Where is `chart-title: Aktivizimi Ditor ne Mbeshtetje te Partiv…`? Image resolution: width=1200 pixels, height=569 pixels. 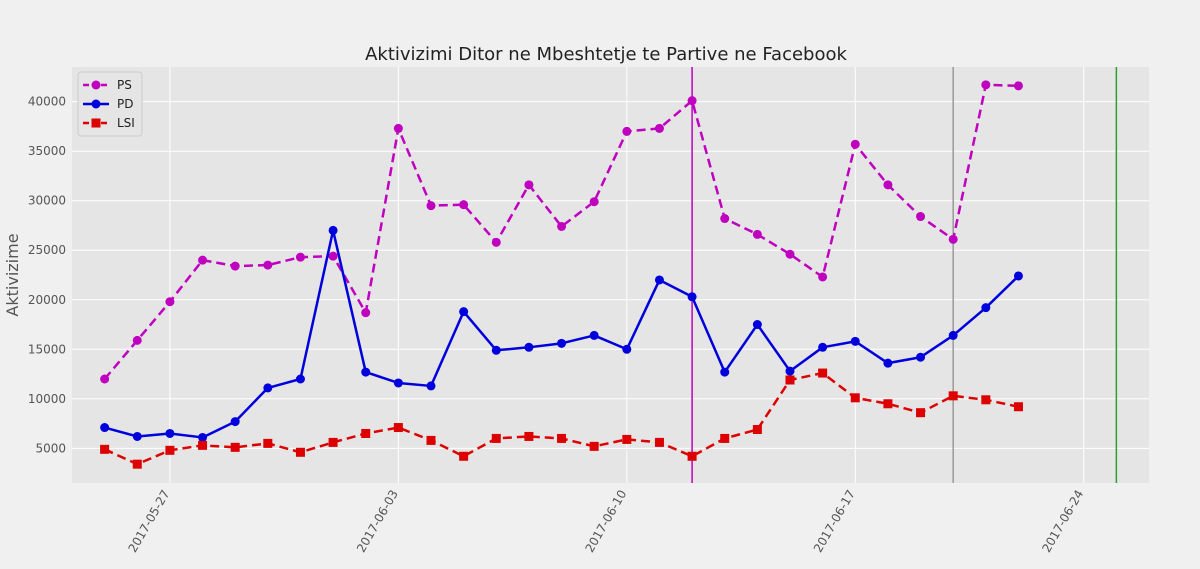 chart-title: Aktivizimi Ditor ne Mbeshtetje te Partiv… is located at coordinates (606, 54).